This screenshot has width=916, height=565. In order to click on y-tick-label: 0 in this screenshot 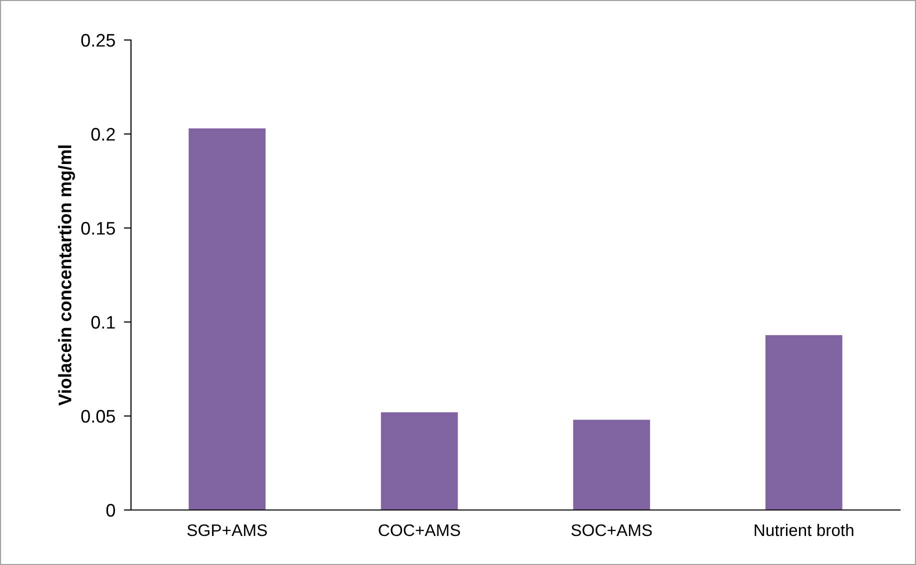, I will do `click(111, 510)`.